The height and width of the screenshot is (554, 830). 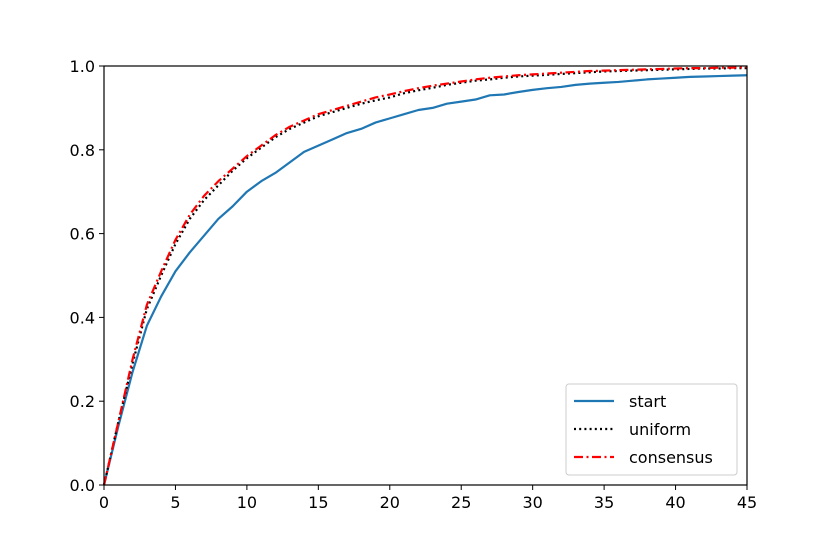 What do you see at coordinates (671, 457) in the screenshot?
I see `legend-label-consensus: consensus` at bounding box center [671, 457].